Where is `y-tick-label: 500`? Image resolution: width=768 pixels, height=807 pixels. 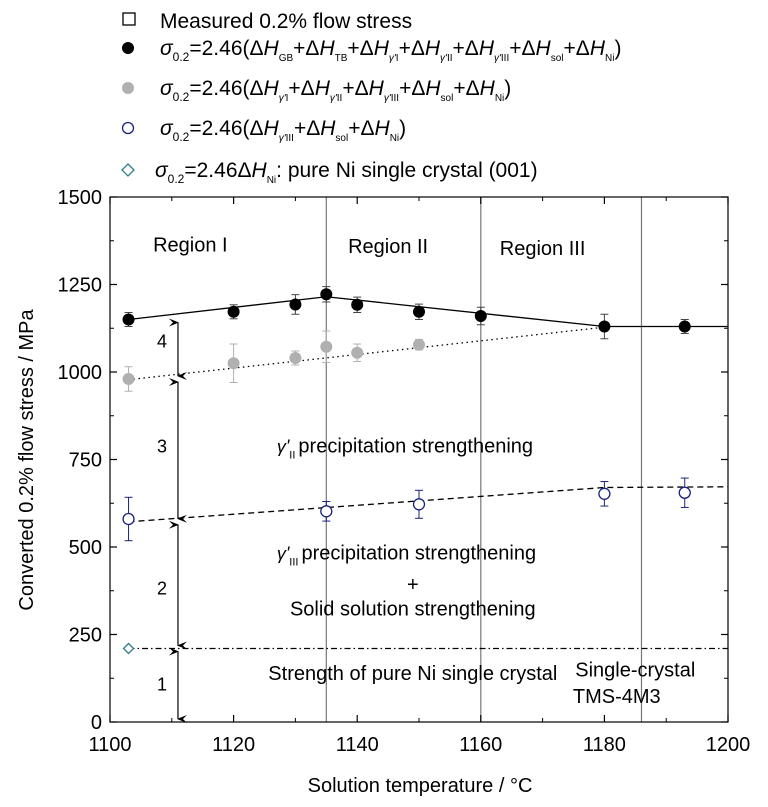
y-tick-label: 500 is located at coordinates (85, 548).